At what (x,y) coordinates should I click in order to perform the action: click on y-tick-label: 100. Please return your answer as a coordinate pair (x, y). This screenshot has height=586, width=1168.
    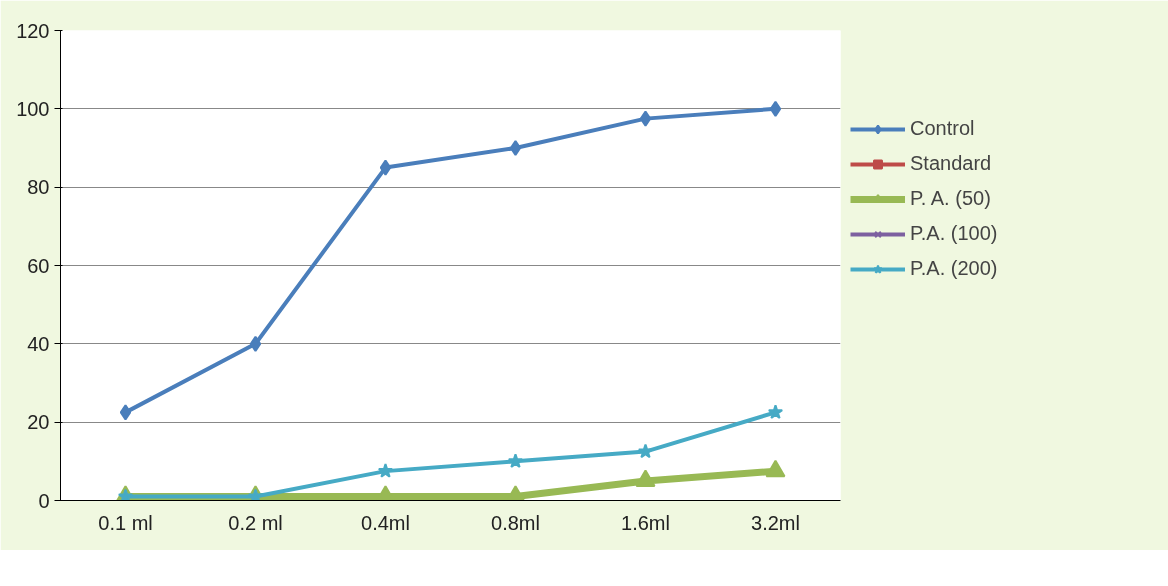
    Looking at the image, I should click on (33, 108).